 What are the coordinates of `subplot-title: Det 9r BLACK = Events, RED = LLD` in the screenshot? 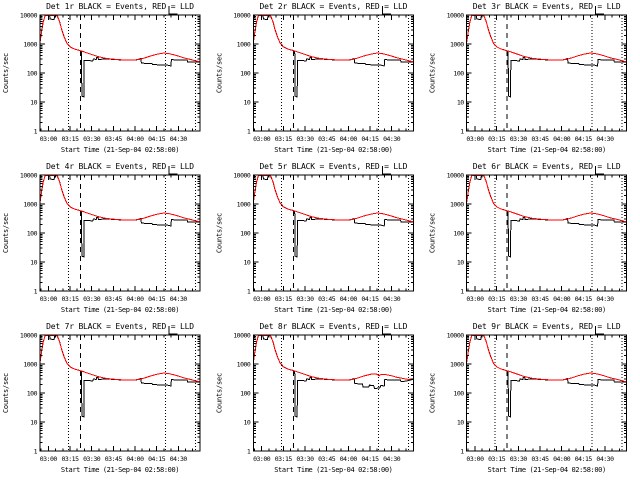 It's located at (547, 326).